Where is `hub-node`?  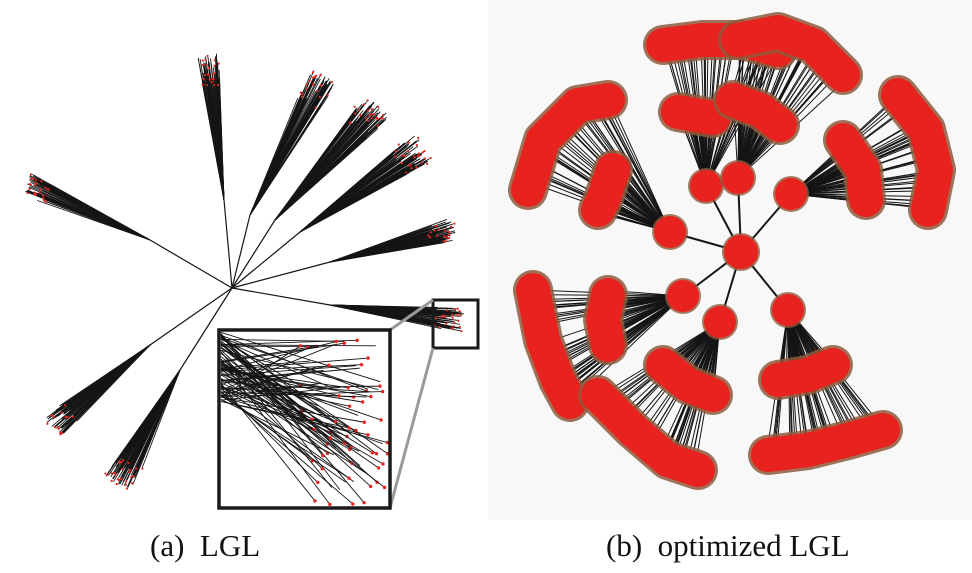
hub-node is located at coordinates (706, 186).